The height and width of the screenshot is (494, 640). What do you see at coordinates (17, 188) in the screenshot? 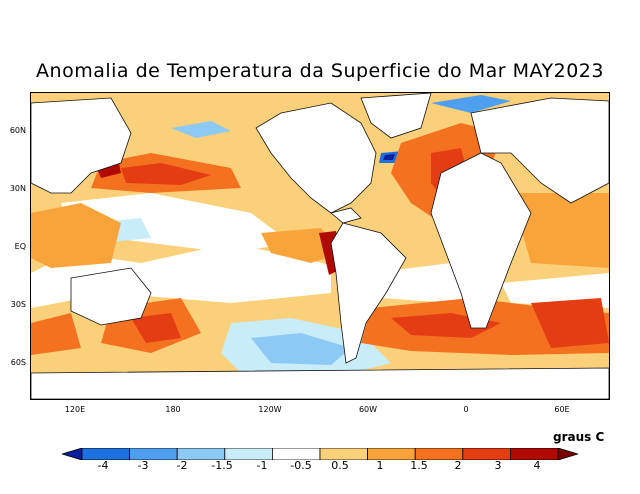
I see `lat-label-30n: 30N` at bounding box center [17, 188].